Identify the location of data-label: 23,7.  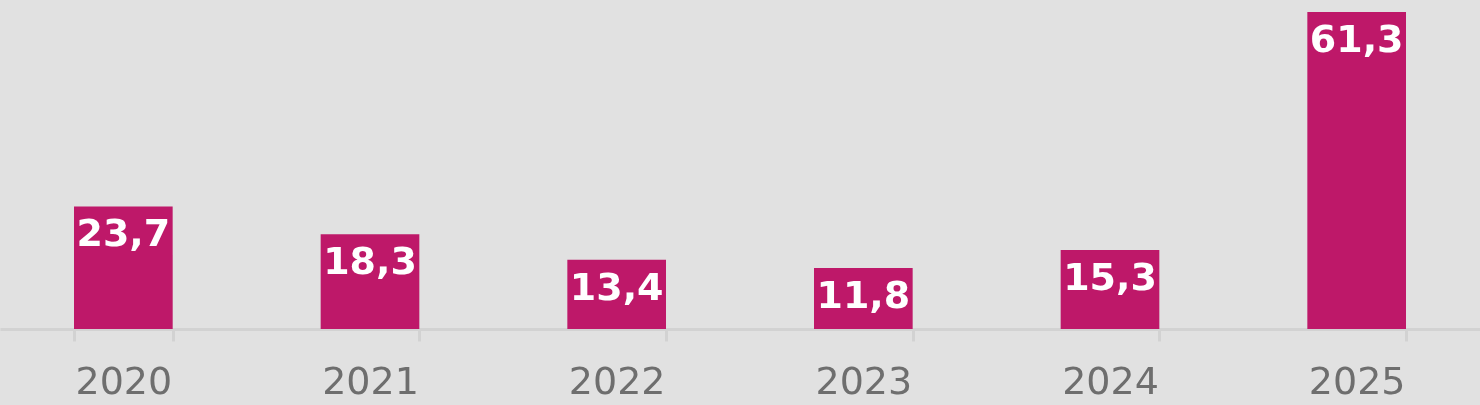
(123, 233).